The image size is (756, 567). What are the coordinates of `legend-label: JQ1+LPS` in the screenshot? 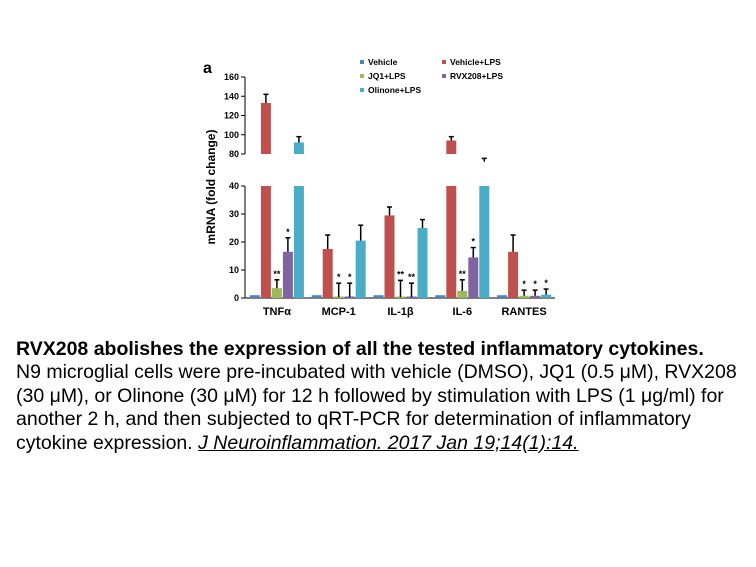 It's located at (387, 76).